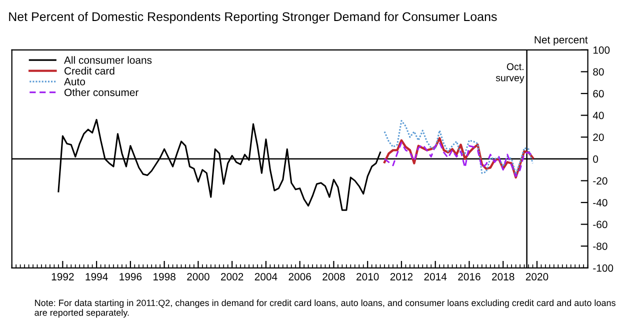  What do you see at coordinates (601, 50) in the screenshot?
I see `y-tick-label: 100` at bounding box center [601, 50].